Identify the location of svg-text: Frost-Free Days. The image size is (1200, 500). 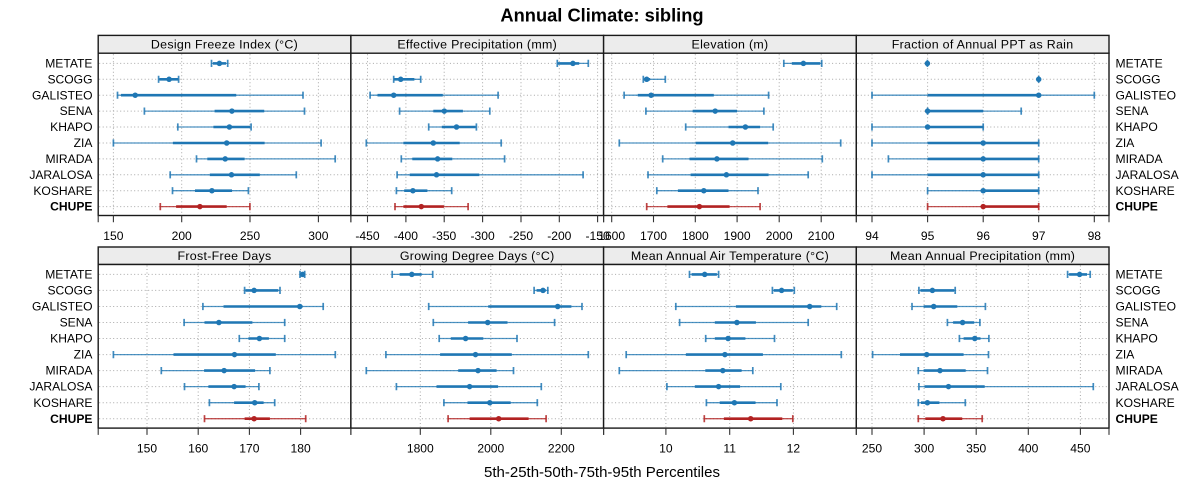
(225, 256).